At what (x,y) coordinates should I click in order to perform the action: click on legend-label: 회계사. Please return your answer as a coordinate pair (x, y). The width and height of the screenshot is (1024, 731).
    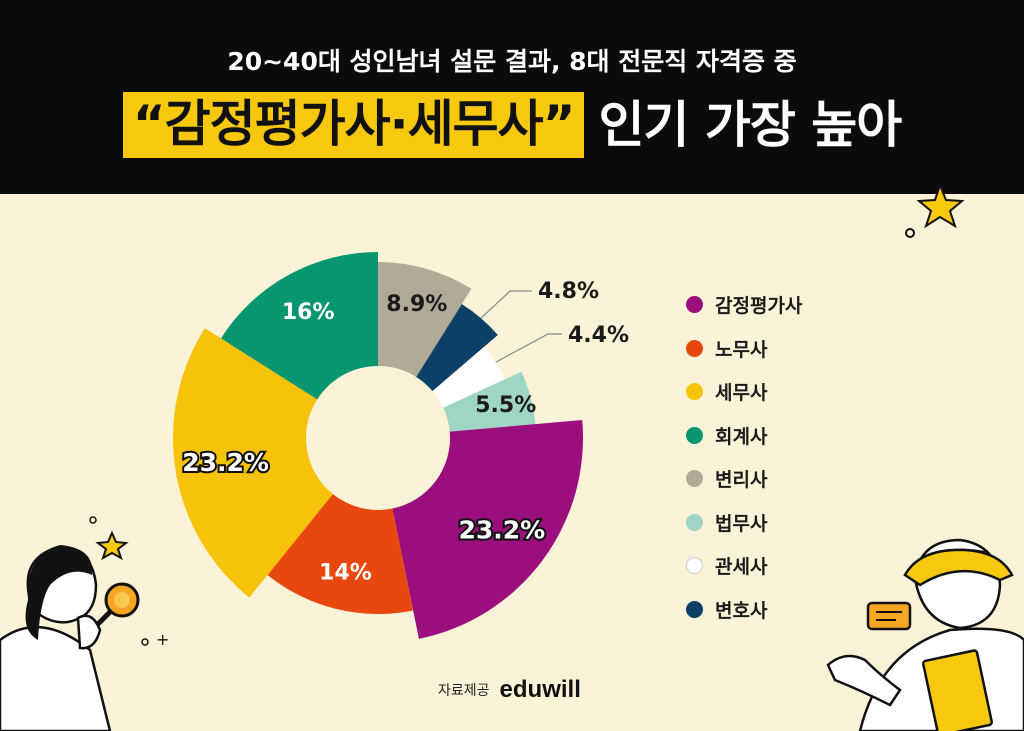
    Looking at the image, I should click on (741, 436).